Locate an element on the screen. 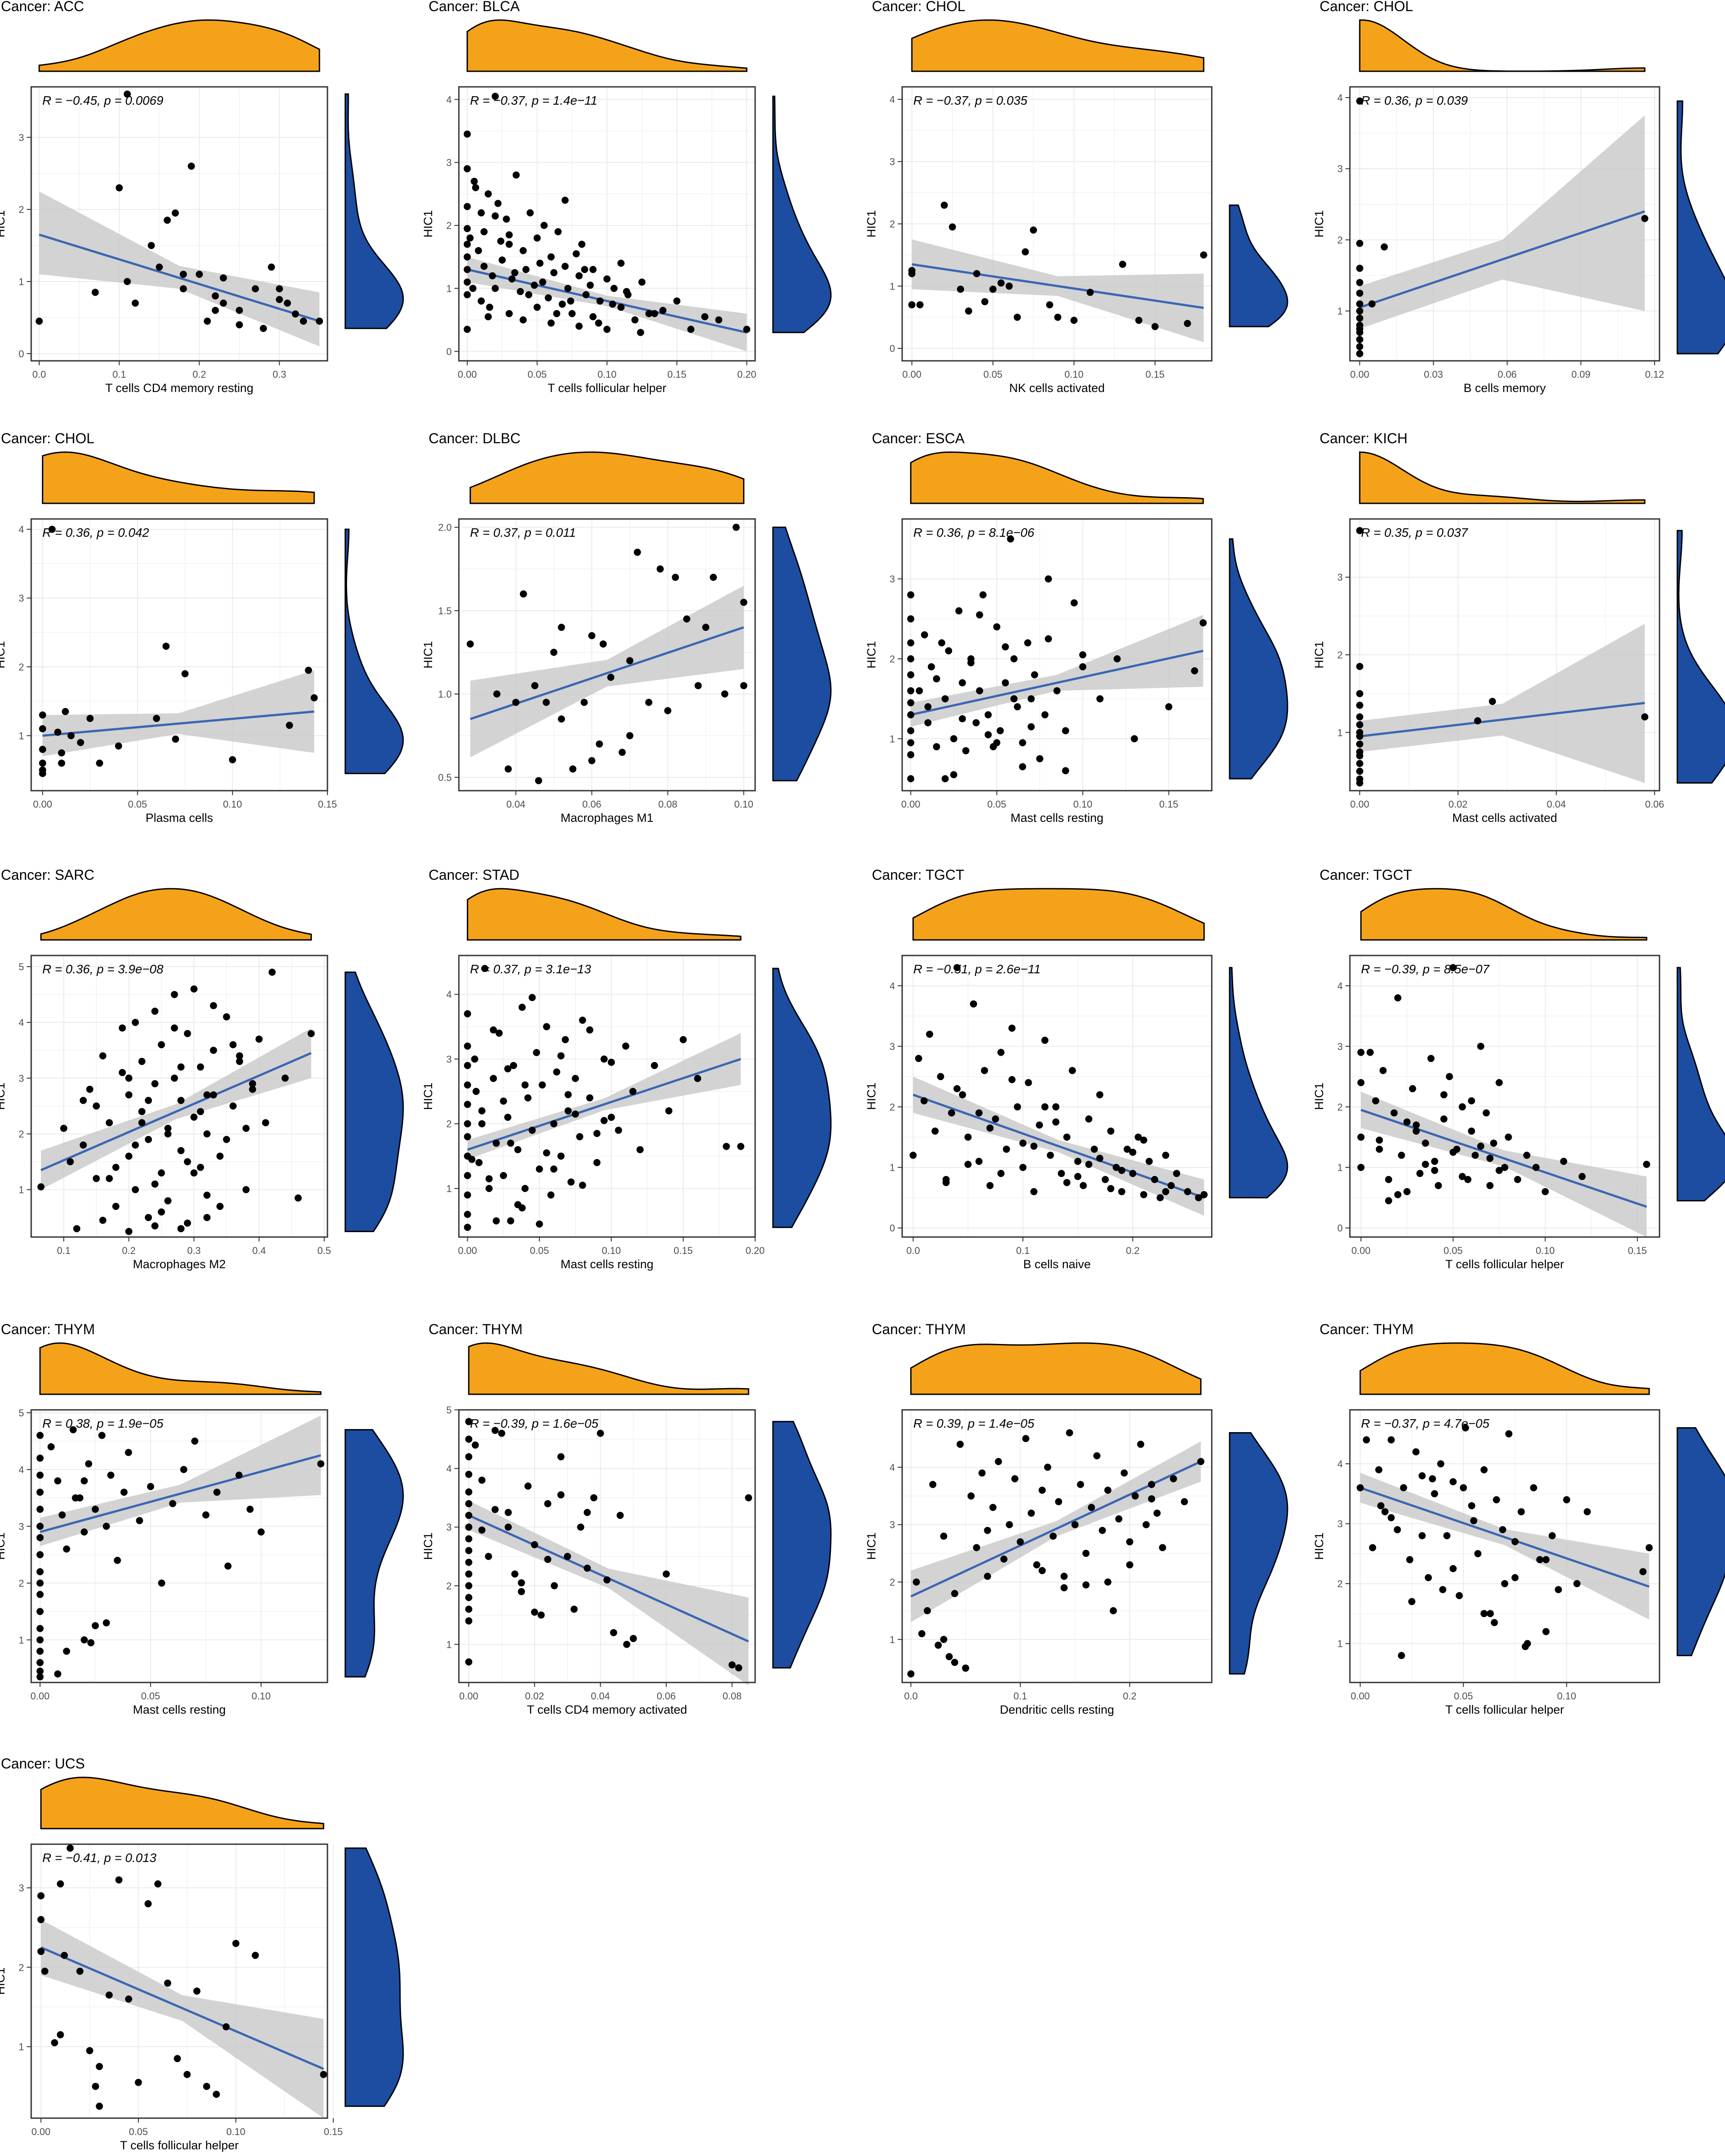  plot-area is located at coordinates (1505, 1546).